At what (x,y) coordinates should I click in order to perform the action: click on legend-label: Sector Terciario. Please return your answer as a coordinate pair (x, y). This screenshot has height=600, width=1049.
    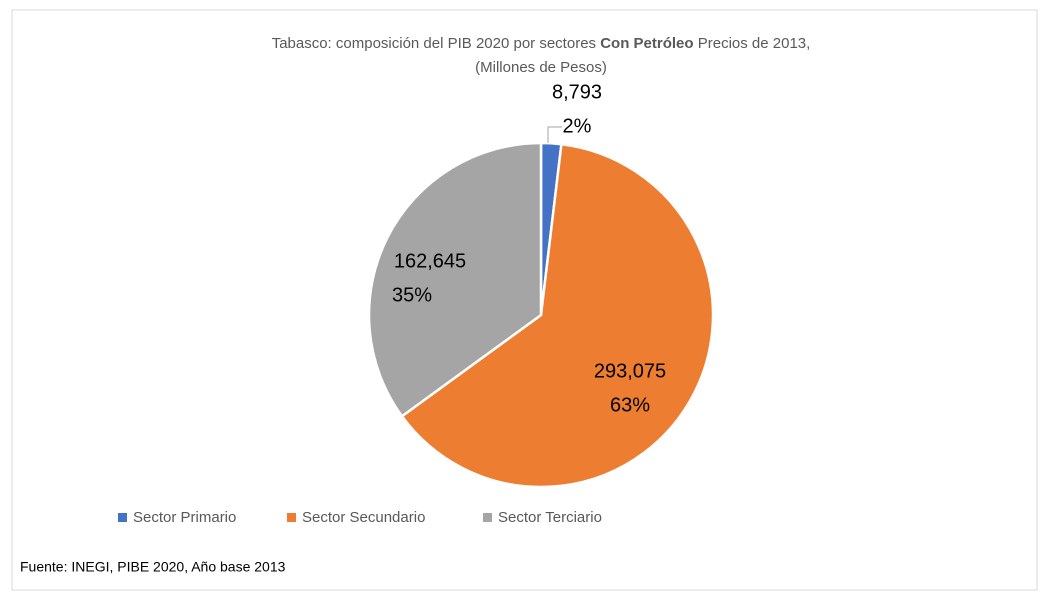
    Looking at the image, I should click on (550, 517).